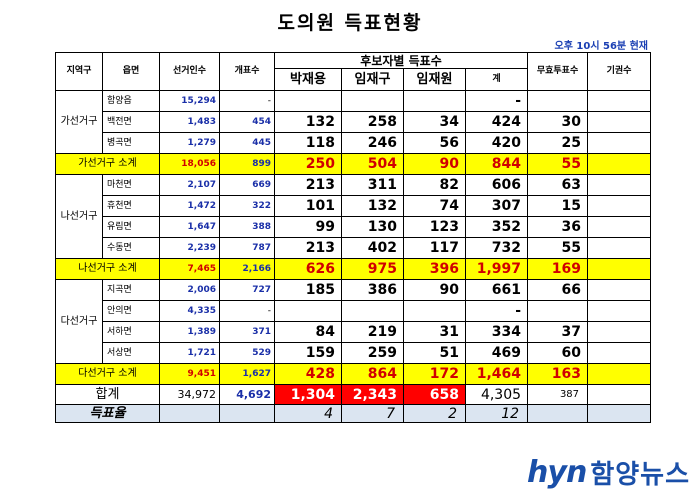  What do you see at coordinates (247, 374) in the screenshot?
I see `subtotal-ballots: 1,627` at bounding box center [247, 374].